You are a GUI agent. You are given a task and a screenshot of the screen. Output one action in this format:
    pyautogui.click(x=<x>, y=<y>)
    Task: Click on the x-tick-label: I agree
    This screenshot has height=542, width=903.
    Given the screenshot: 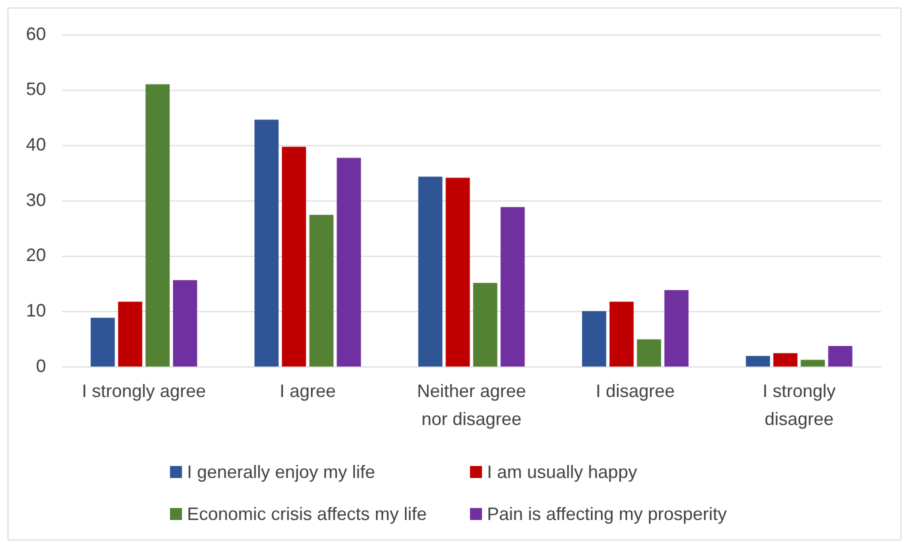 What is the action you would take?
    pyautogui.click(x=308, y=391)
    